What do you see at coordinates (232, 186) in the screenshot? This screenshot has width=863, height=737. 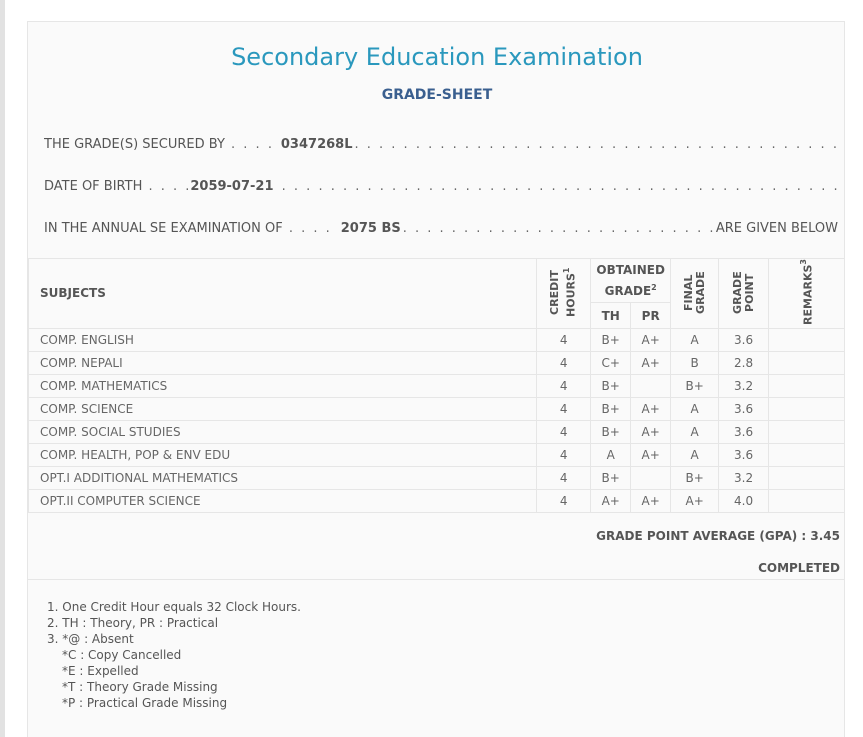 I see `date-of-birth: 2059-07-21` at bounding box center [232, 186].